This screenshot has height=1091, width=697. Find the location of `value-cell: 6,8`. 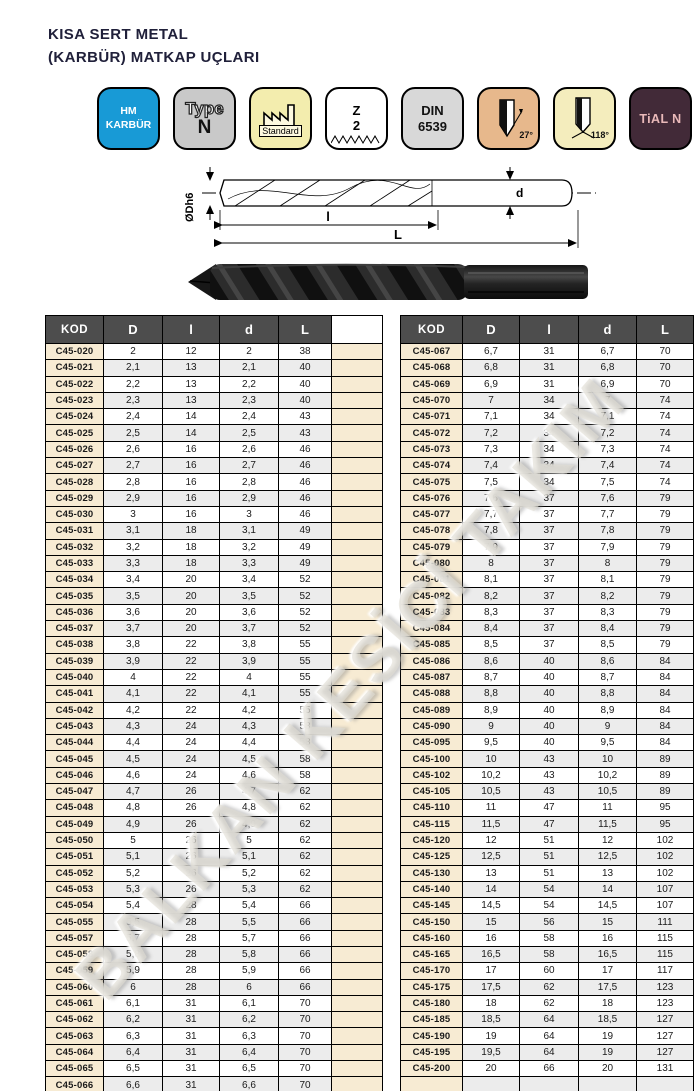

value-cell: 6,8 is located at coordinates (491, 368).